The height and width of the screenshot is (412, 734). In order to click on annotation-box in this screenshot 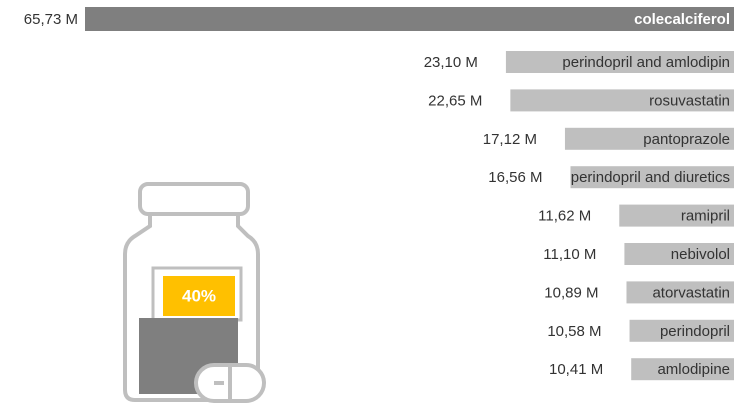, I will do `click(199, 296)`.